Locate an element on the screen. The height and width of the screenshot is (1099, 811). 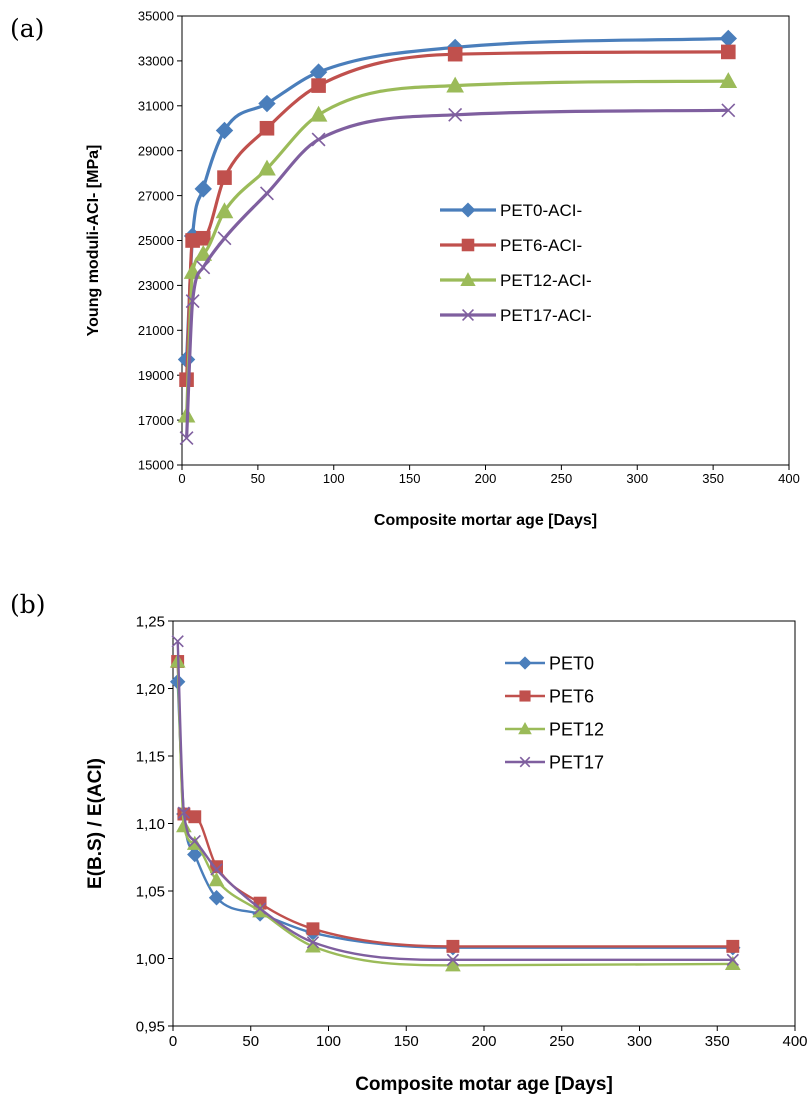
legend-item: PET17 is located at coordinates (554, 762).